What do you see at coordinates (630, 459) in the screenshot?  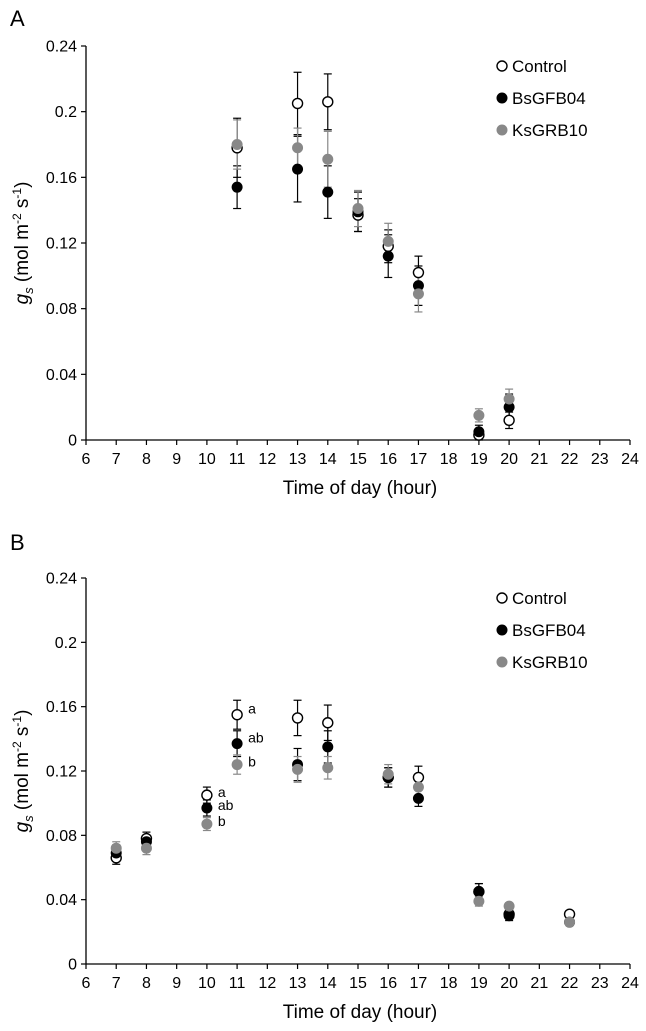 I see `x-tick-label: 24` at bounding box center [630, 459].